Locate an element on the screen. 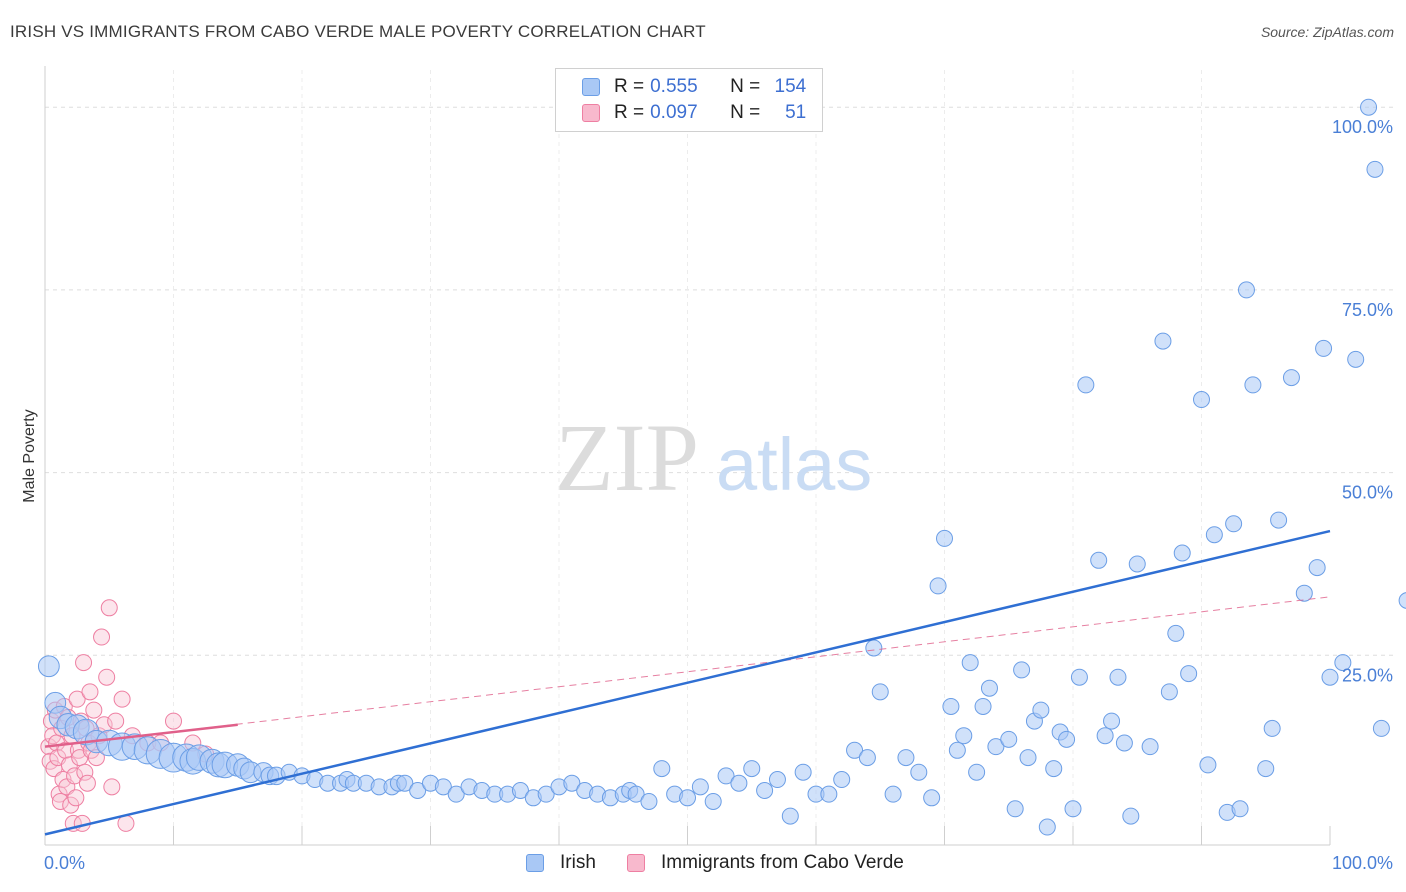 The width and height of the screenshot is (1406, 892). x-tick-label: 100.0% is located at coordinates (1362, 863).